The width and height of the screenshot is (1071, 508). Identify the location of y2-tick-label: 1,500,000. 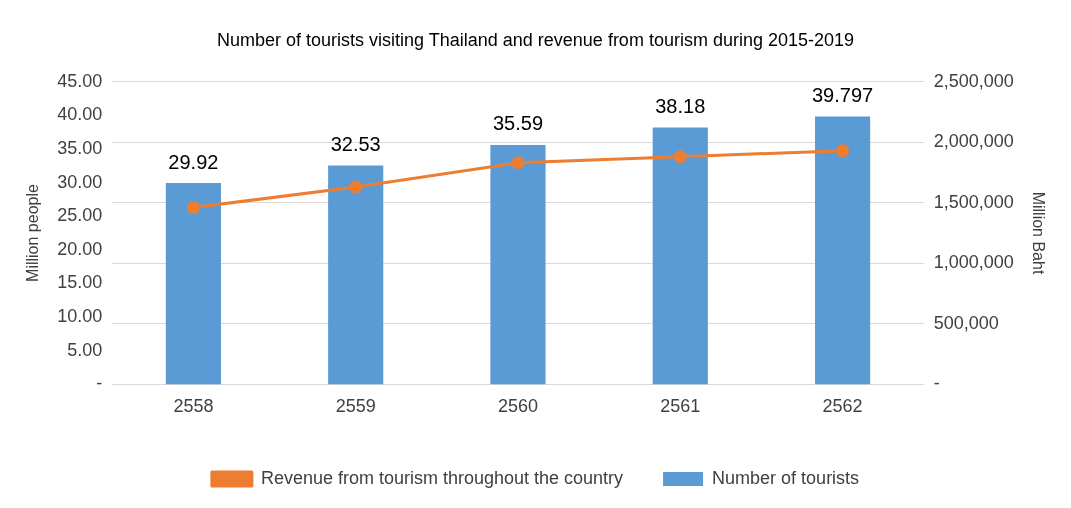
(973, 201).